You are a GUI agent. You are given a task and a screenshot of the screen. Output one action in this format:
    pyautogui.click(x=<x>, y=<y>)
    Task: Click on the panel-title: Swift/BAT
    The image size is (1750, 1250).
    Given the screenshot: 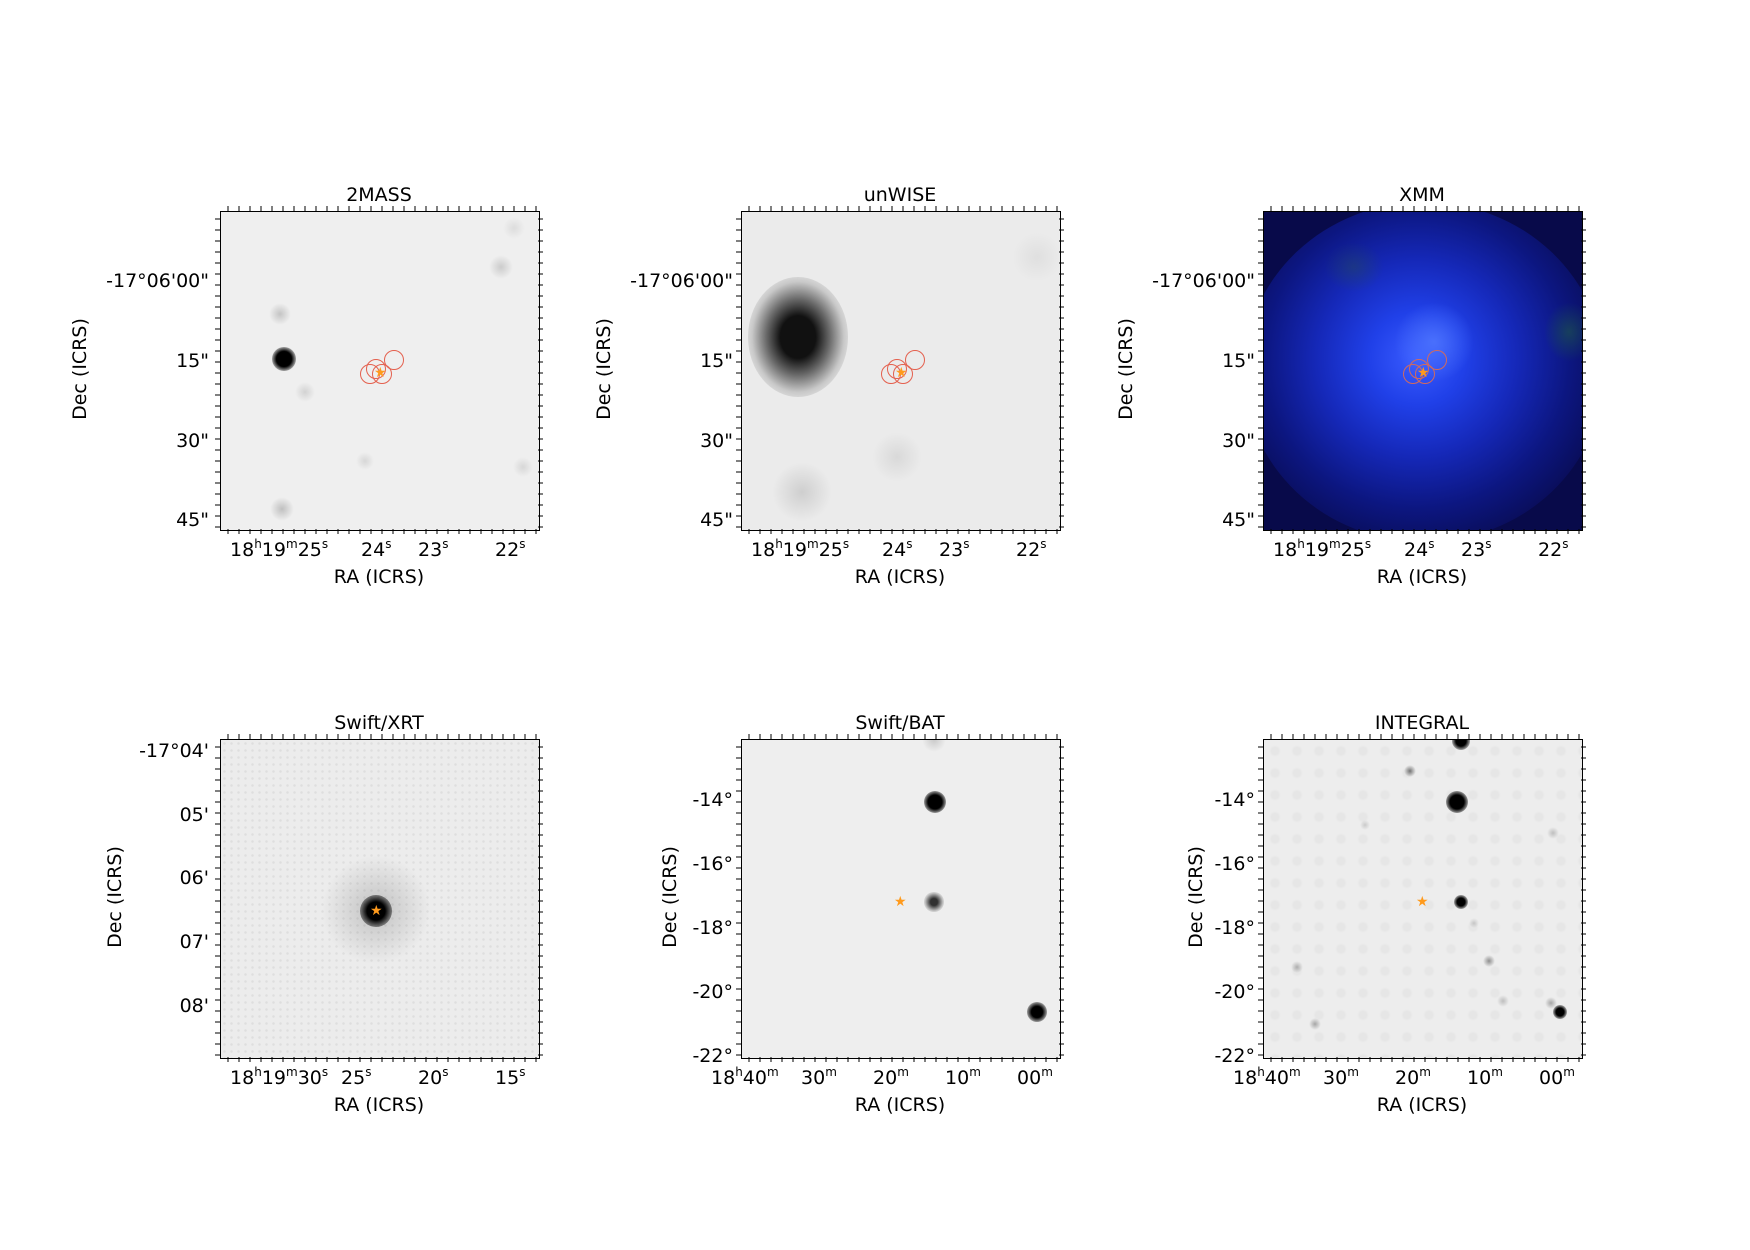 What is the action you would take?
    pyautogui.click(x=900, y=723)
    